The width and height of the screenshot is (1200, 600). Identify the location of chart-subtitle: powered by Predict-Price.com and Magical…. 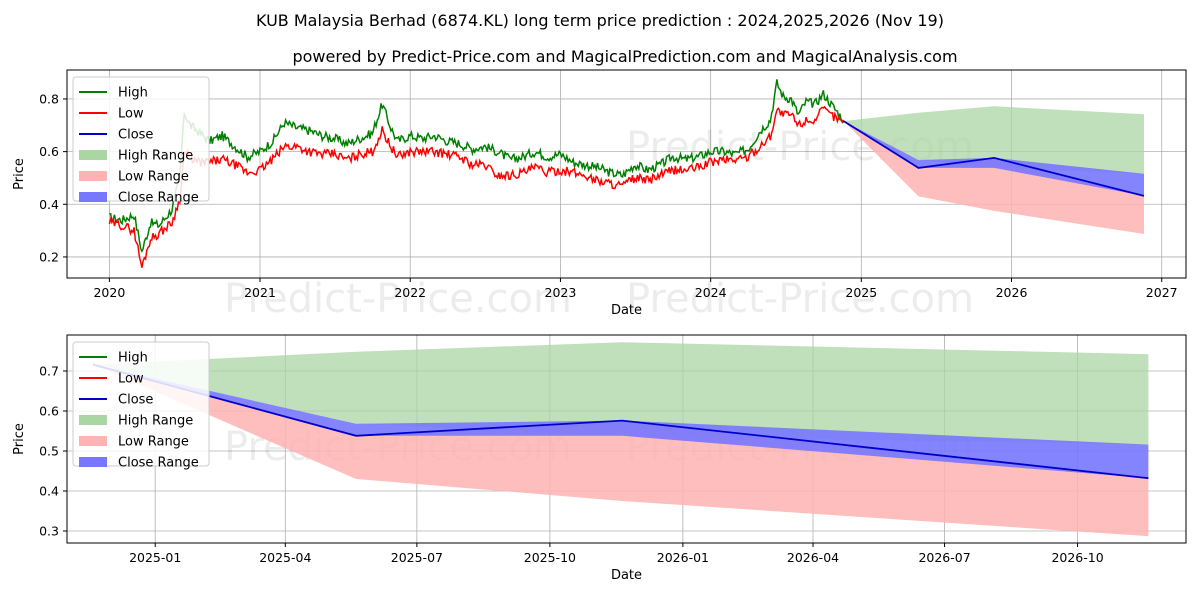
(624, 56).